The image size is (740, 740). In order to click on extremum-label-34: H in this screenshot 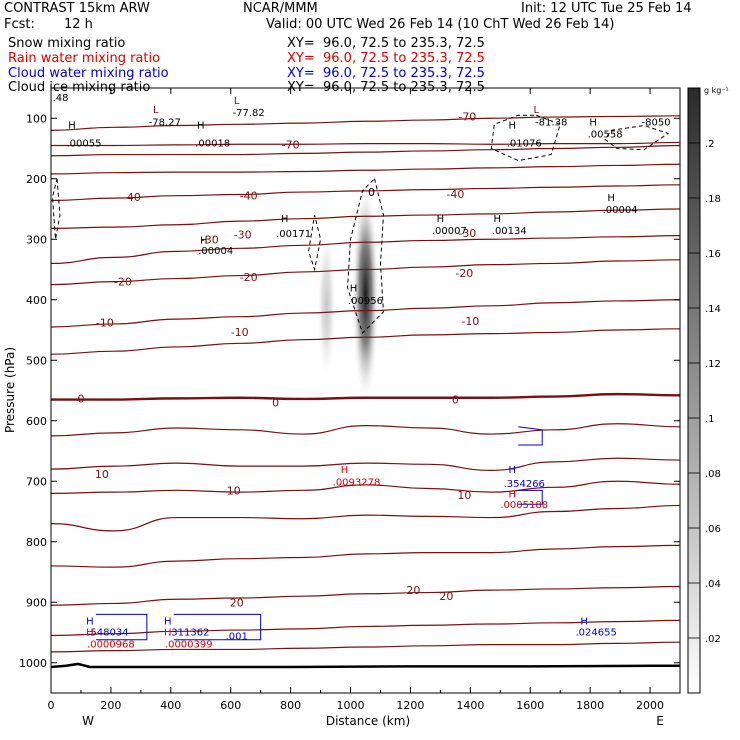, I will do `click(90, 621)`.